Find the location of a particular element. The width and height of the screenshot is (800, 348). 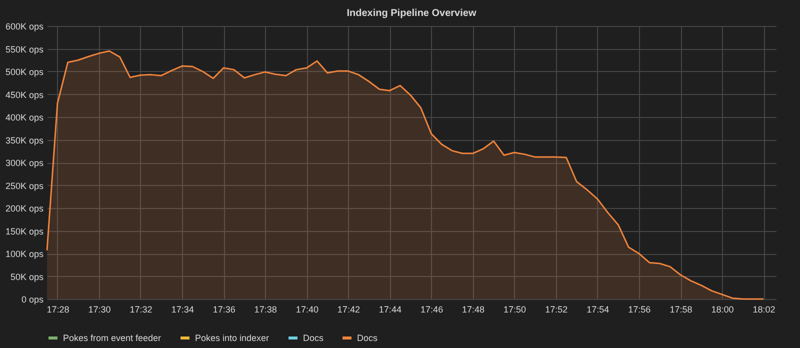

x-tick-label: 17:36 is located at coordinates (224, 309).